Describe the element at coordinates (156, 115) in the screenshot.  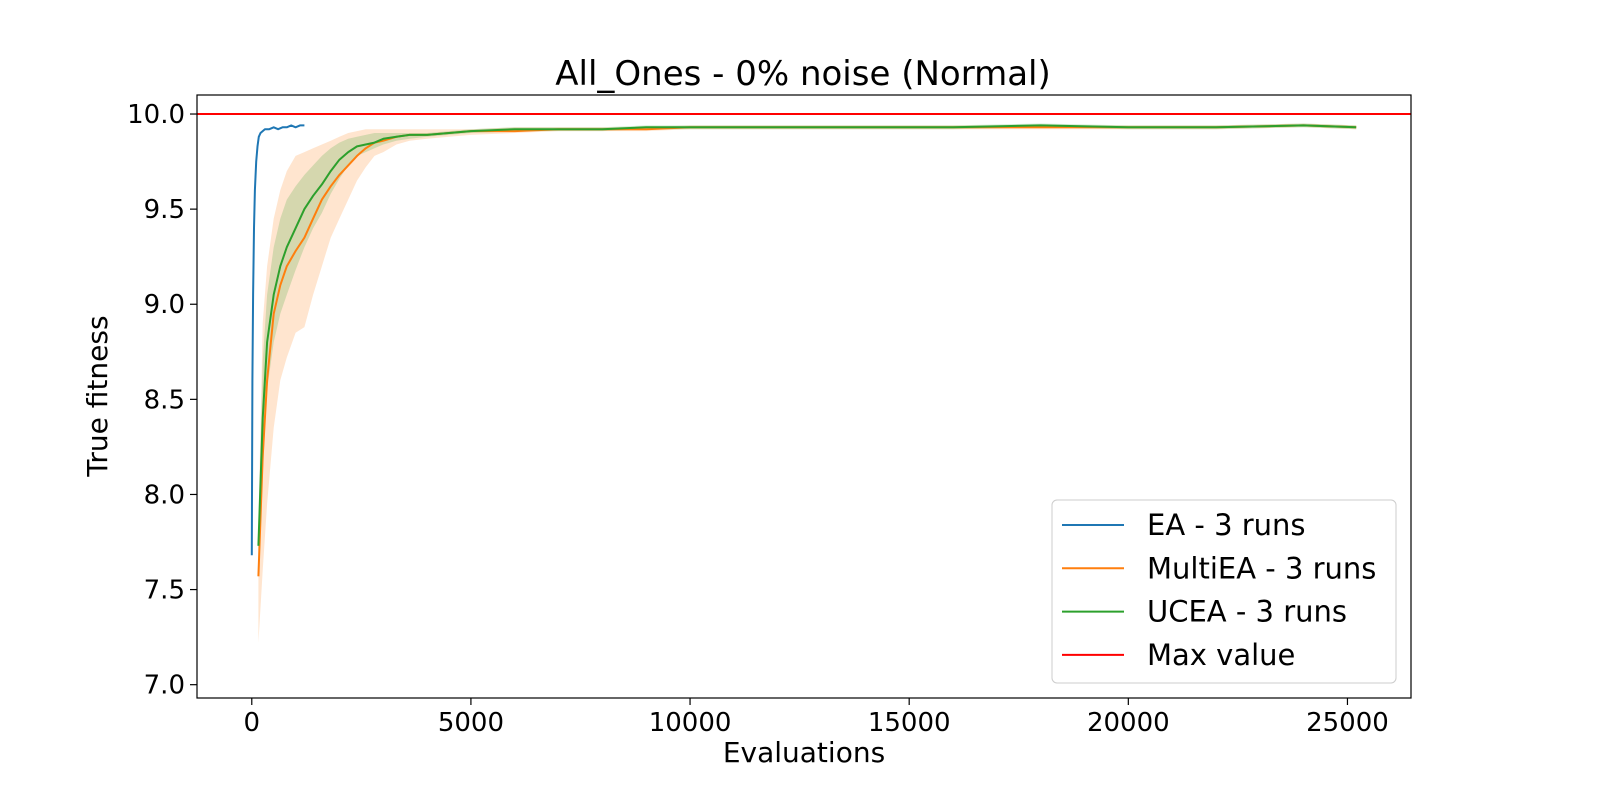
I see `y-tick-label: 10.0` at that location.